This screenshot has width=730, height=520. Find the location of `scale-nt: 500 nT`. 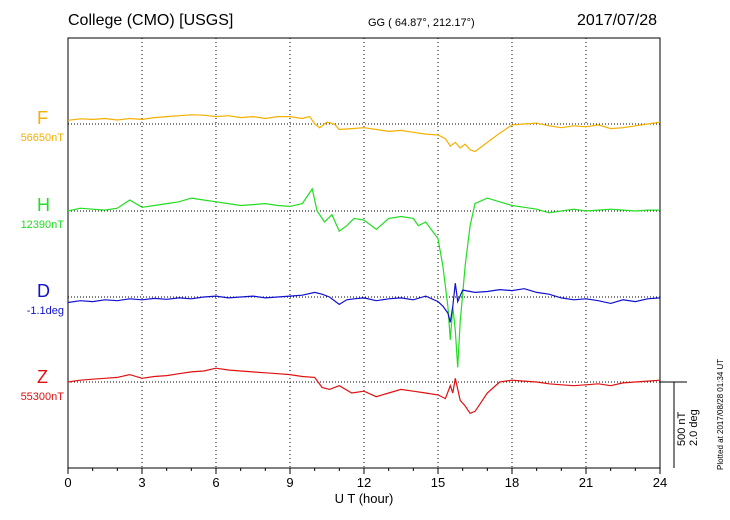

scale-nt: 500 nT is located at coordinates (682, 428).